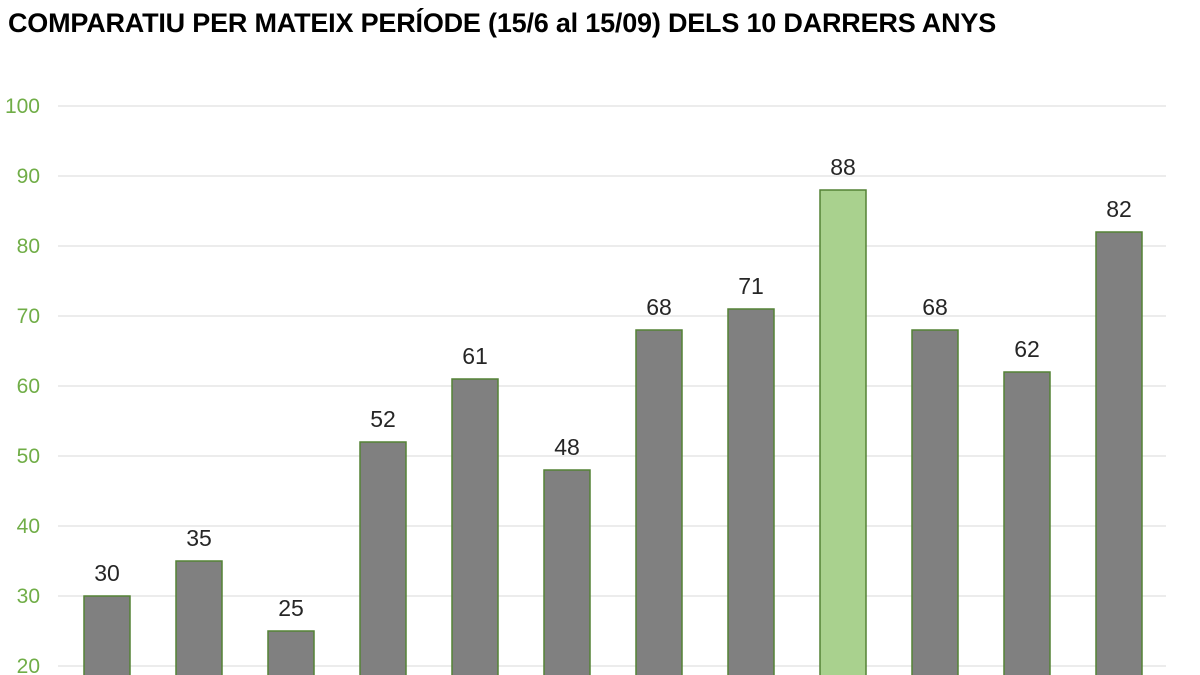  Describe the element at coordinates (28, 526) in the screenshot. I see `y-tick-label: 40` at that location.